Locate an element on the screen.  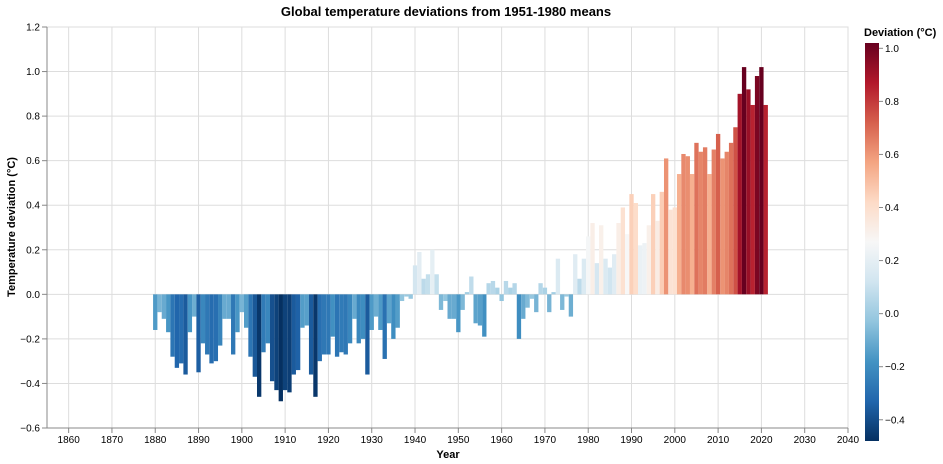
x-tick-label: 1980 is located at coordinates (588, 440).